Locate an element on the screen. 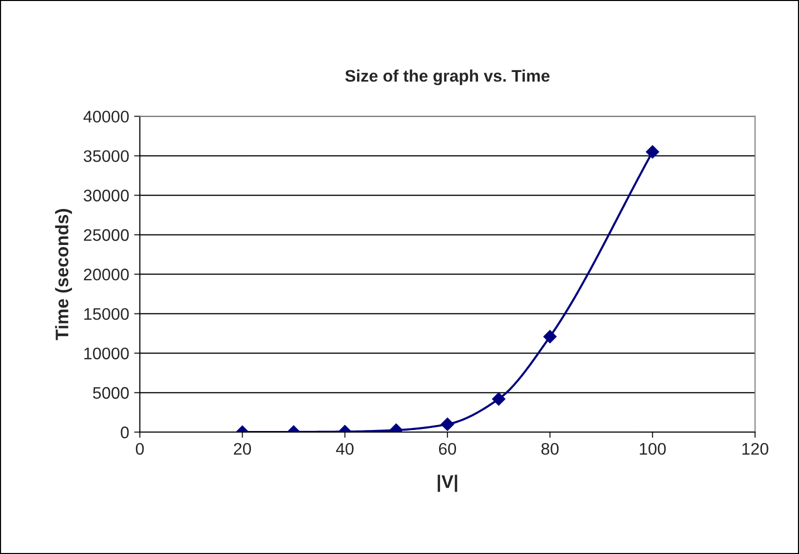  y-tick-label: 15000 is located at coordinates (106, 314).